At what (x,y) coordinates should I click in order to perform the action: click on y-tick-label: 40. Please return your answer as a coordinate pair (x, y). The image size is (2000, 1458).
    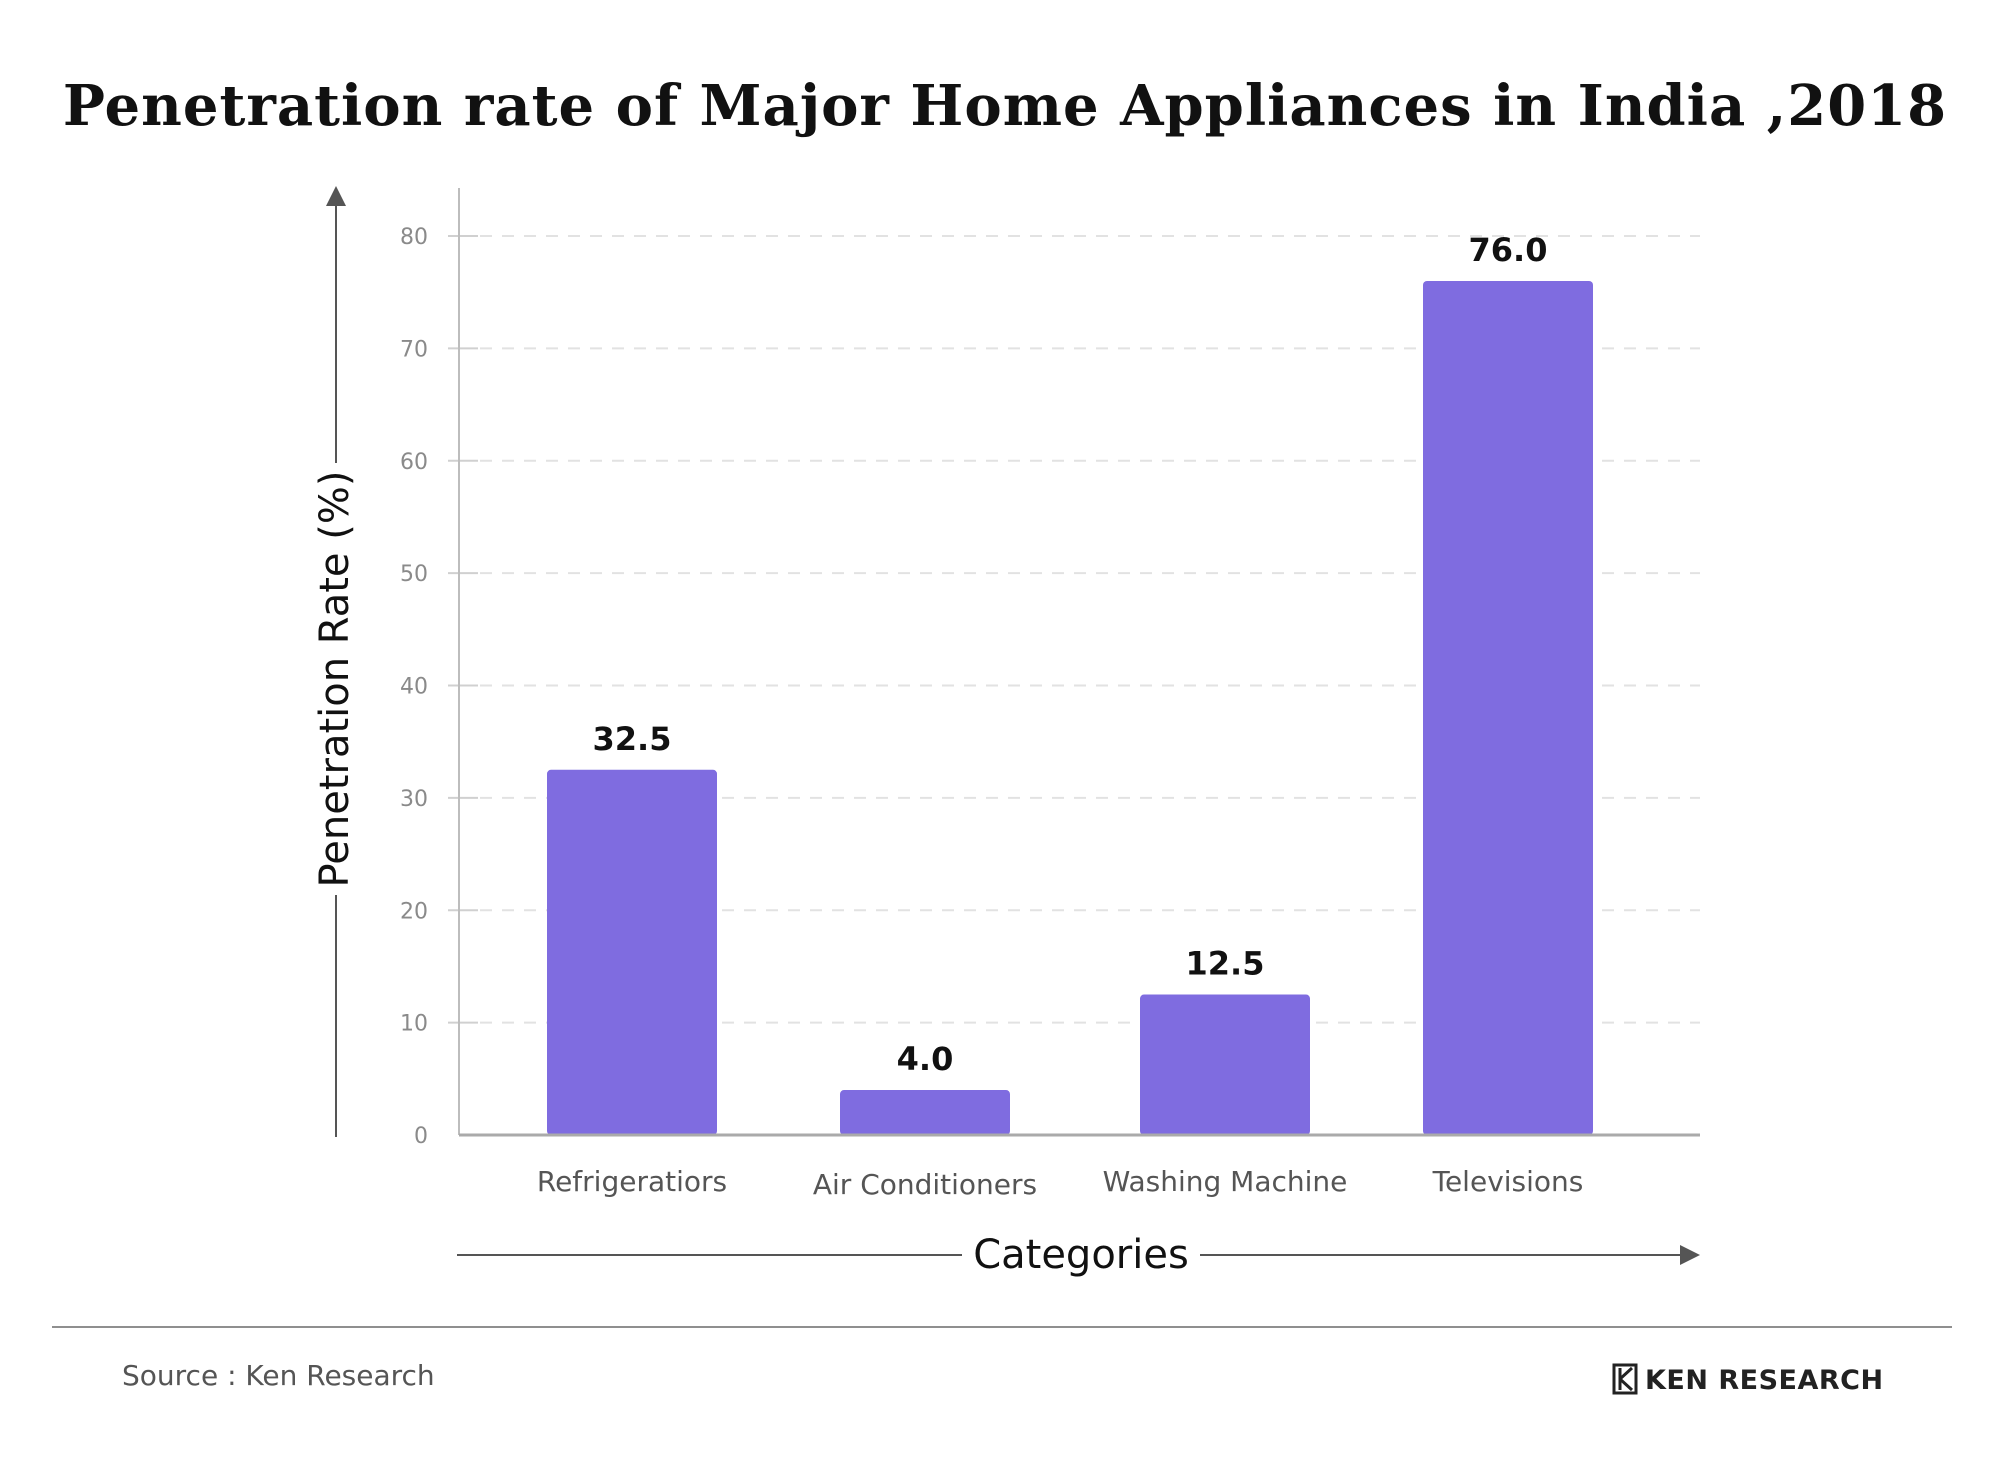
    Looking at the image, I should click on (414, 687).